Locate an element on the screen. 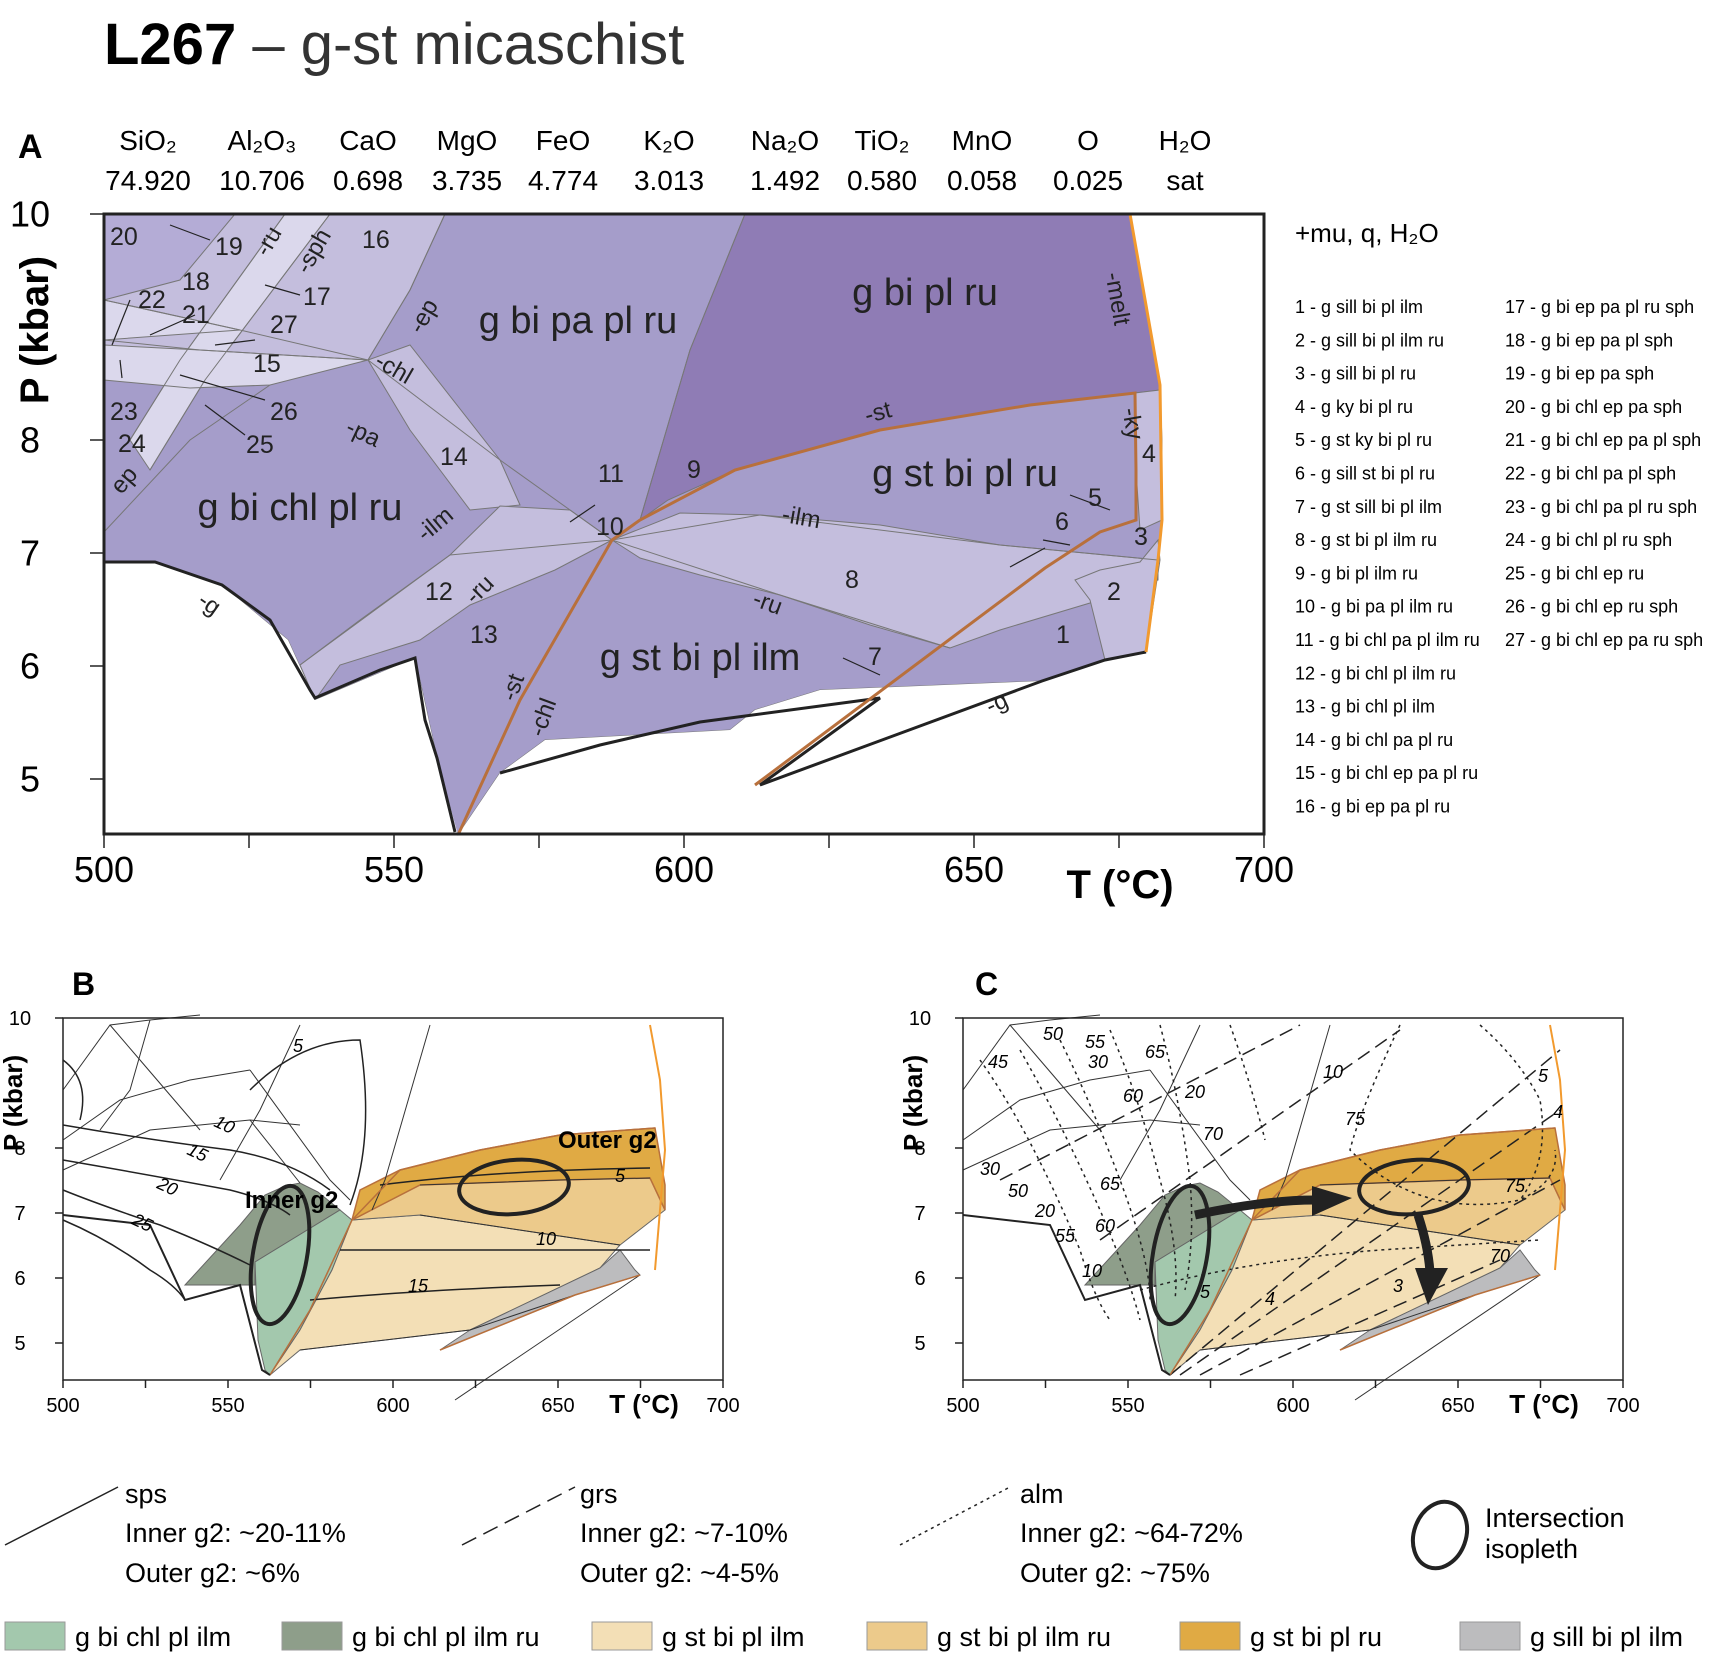 Image resolution: width=1709 pixels, height=1672 pixels. sps-outer: Outer g2: ~6% is located at coordinates (212, 1573).